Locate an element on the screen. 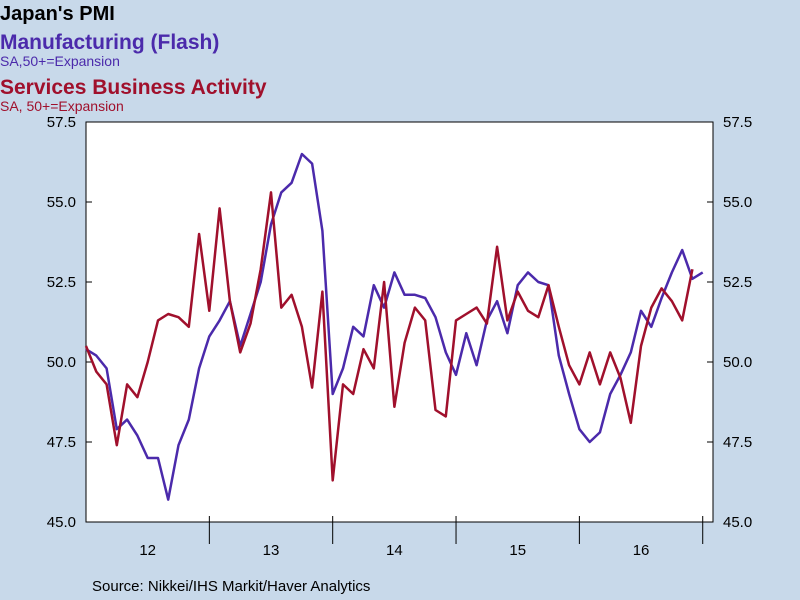  y-tick-label-right: 50.0 is located at coordinates (737, 362).